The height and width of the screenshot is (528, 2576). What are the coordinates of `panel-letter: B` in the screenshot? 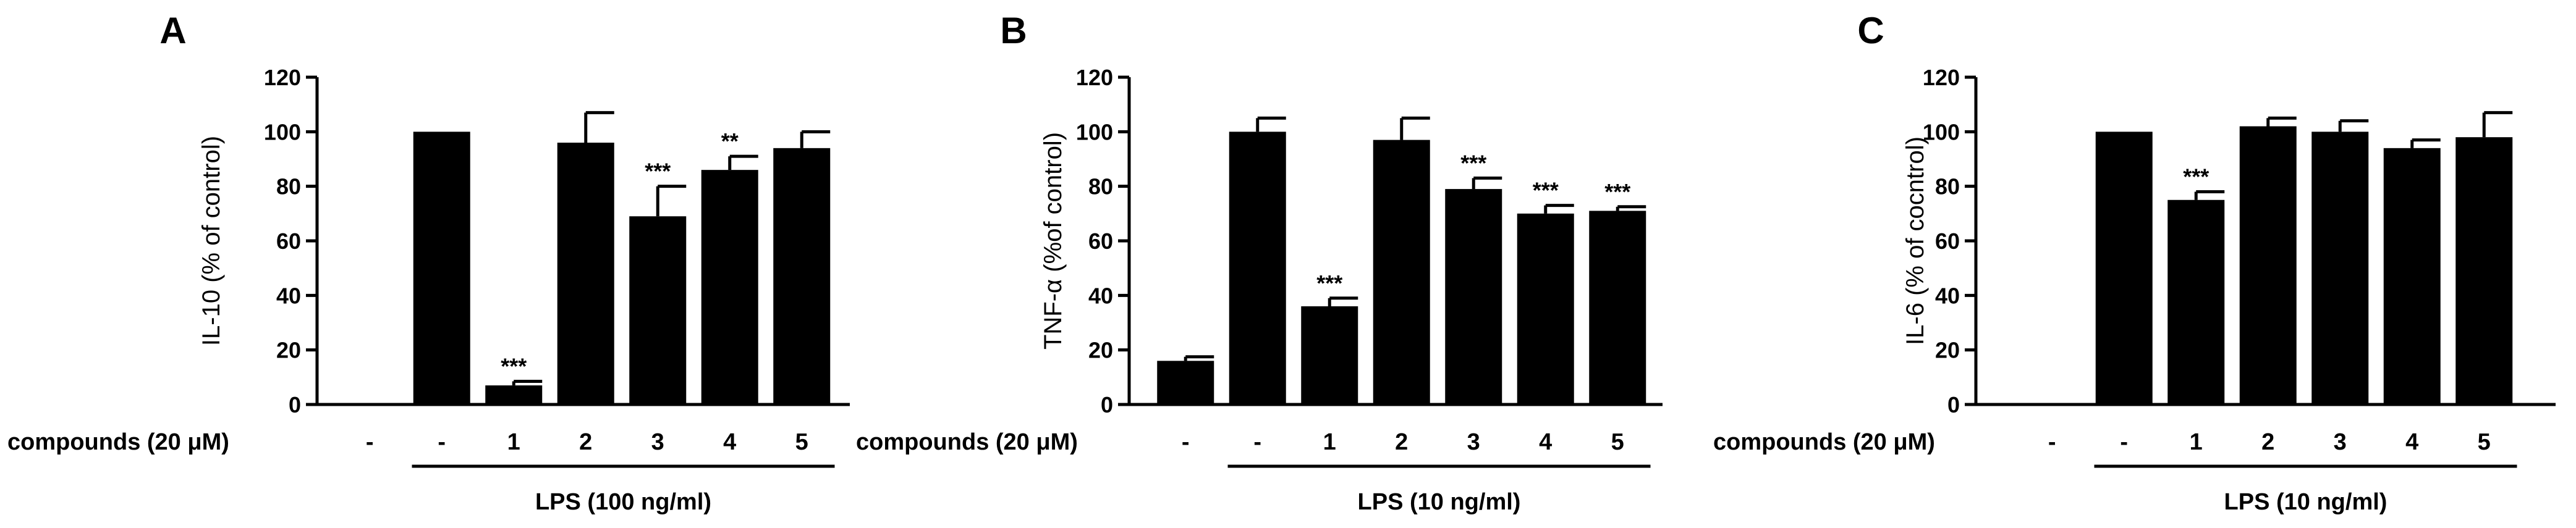 It's located at (1013, 31).